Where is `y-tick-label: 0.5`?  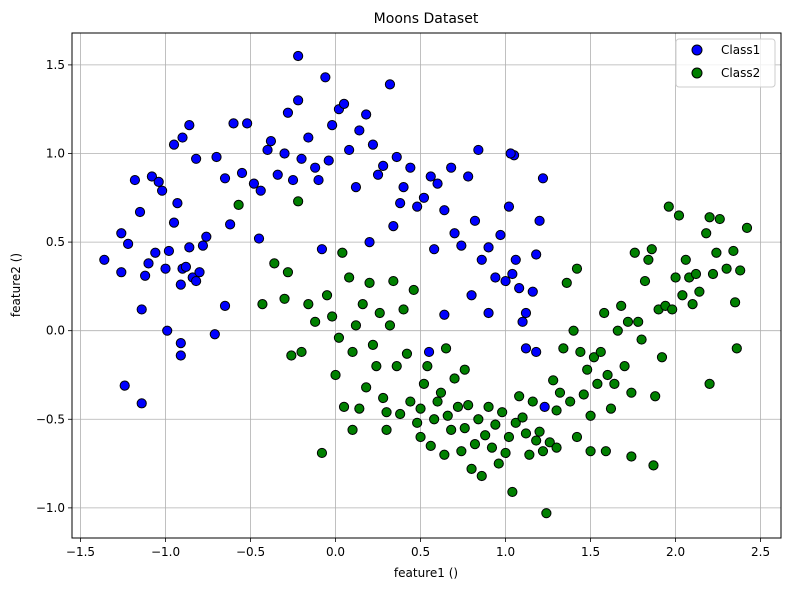
y-tick-label: 0.5 is located at coordinates (55, 242).